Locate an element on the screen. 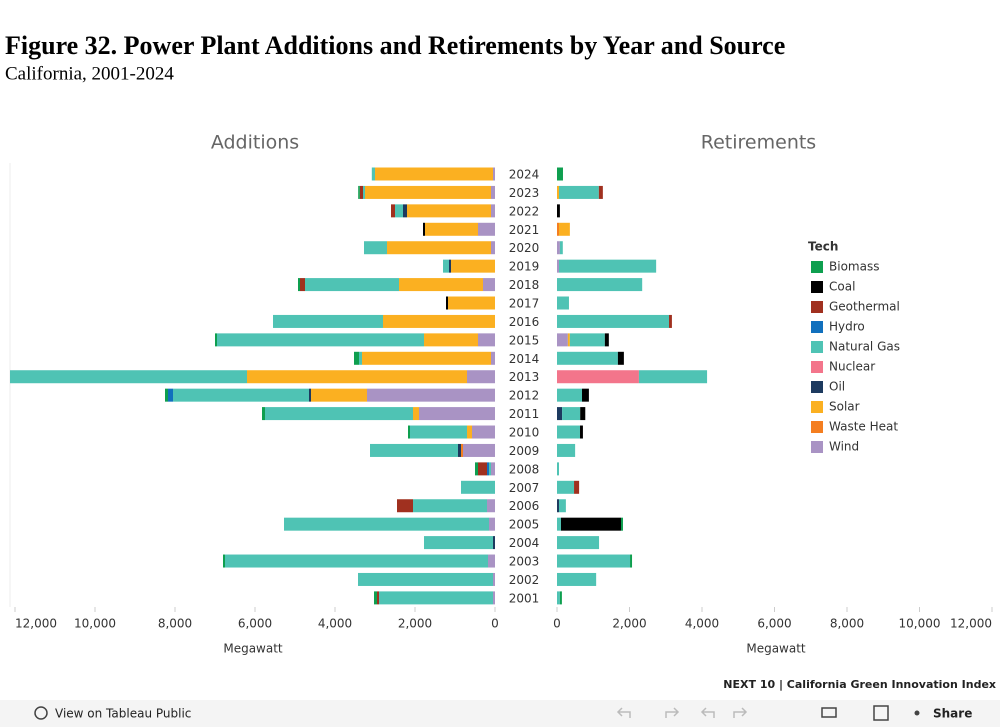 The width and height of the screenshot is (1000, 727). year-label: 2012 is located at coordinates (524, 396).